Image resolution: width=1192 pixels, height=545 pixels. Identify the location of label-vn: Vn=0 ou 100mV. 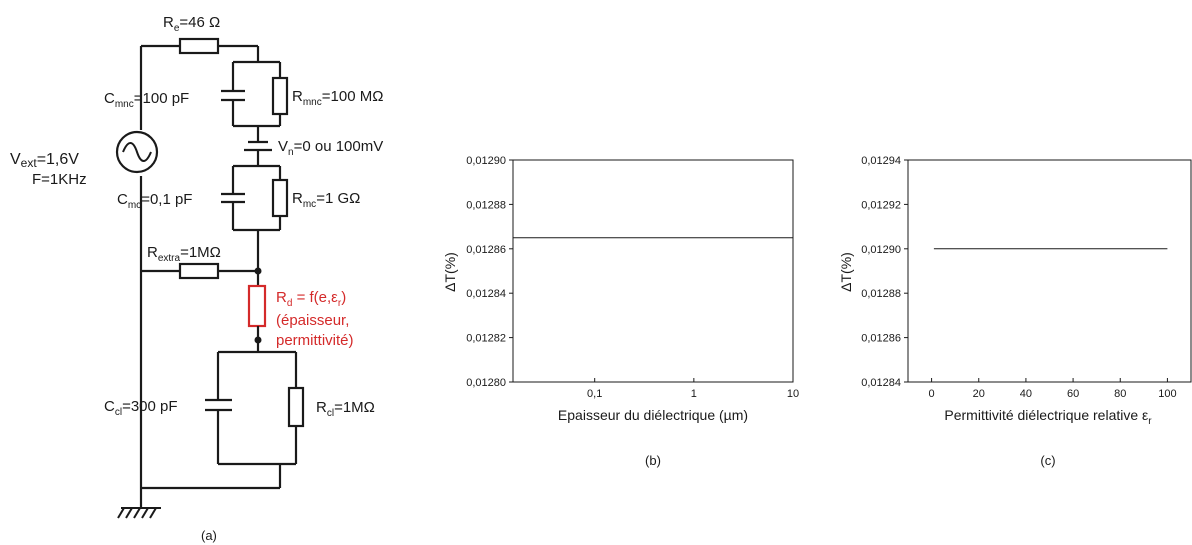
(330, 148).